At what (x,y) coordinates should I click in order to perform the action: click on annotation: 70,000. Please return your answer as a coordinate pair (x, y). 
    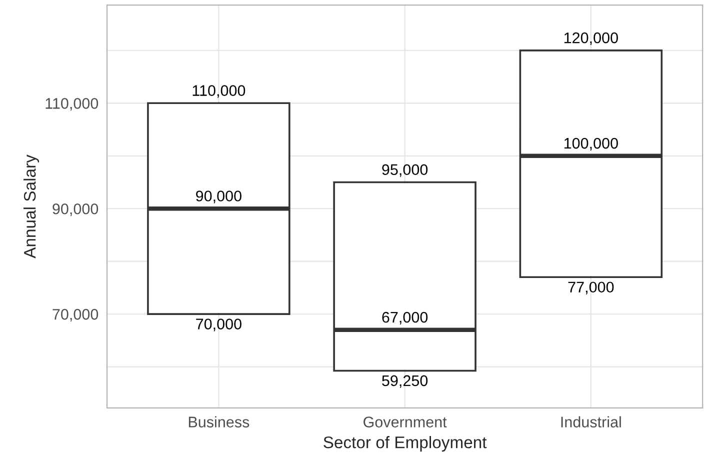
    Looking at the image, I should click on (219, 325).